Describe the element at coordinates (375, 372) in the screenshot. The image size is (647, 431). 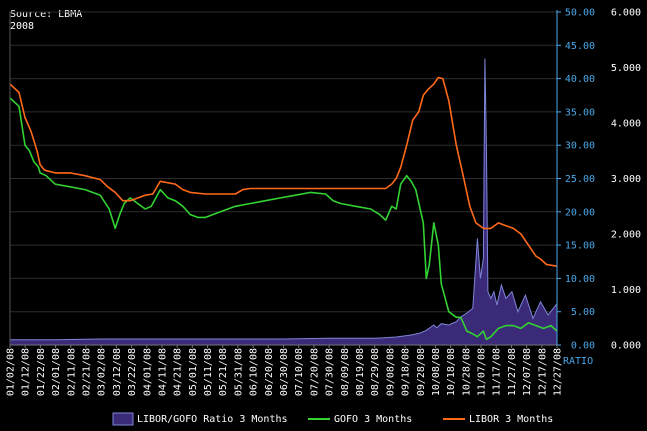
I see `x-tick-label: 08/29/08` at that location.